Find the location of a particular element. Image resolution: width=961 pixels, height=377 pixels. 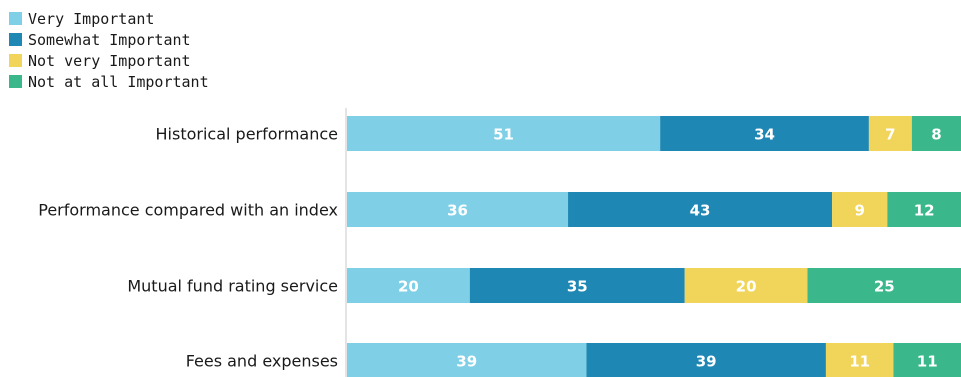

bar-historical-performance-very-important is located at coordinates (504, 133).